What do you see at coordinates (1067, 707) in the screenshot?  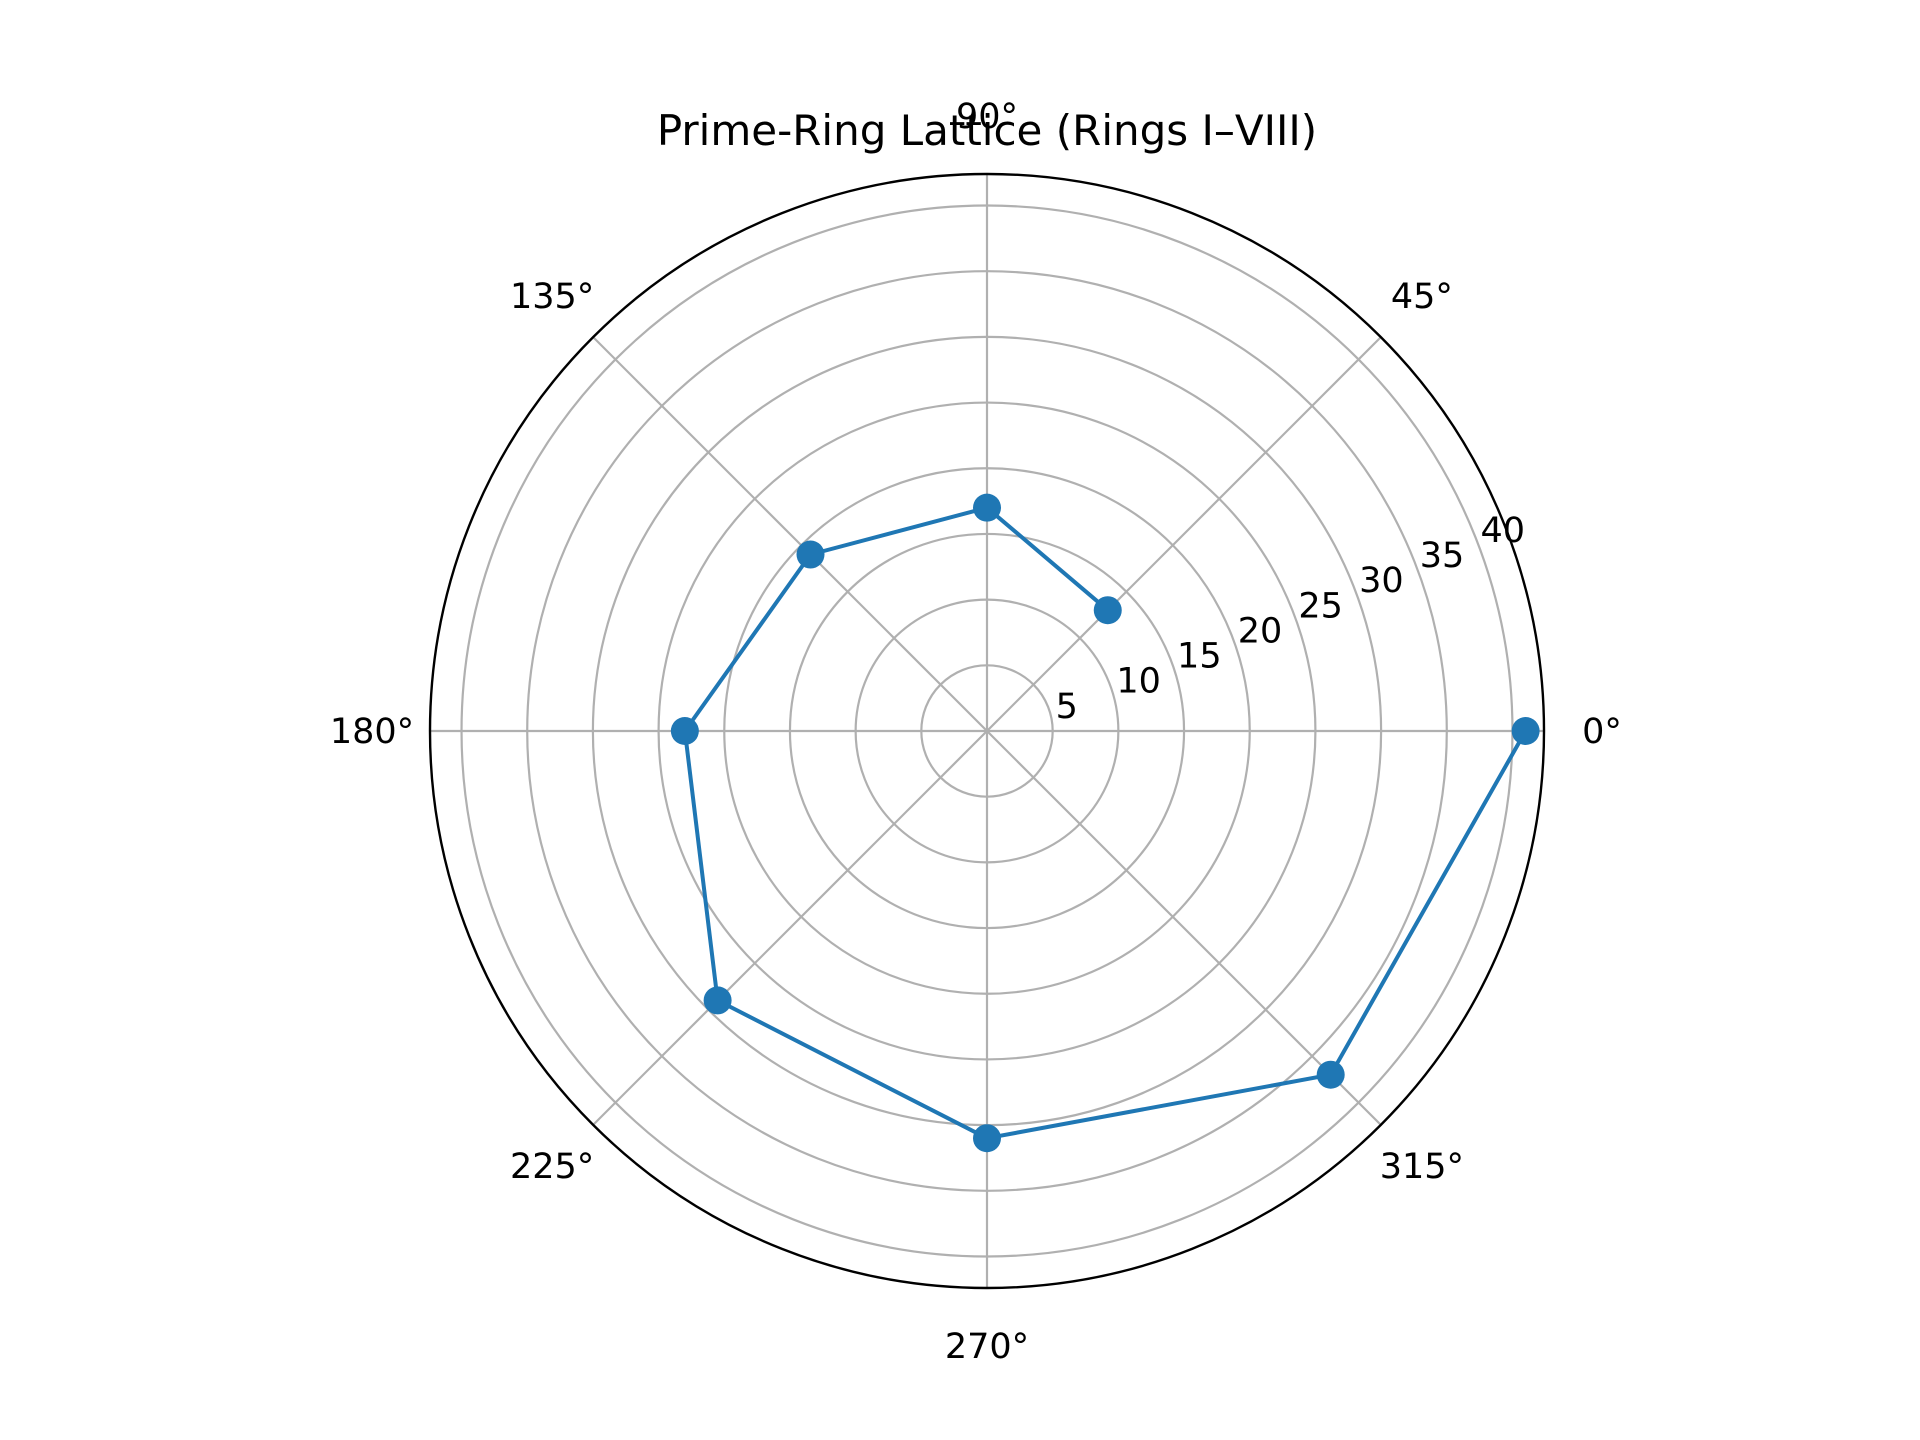 I see `r-tick-label-5: 5` at bounding box center [1067, 707].